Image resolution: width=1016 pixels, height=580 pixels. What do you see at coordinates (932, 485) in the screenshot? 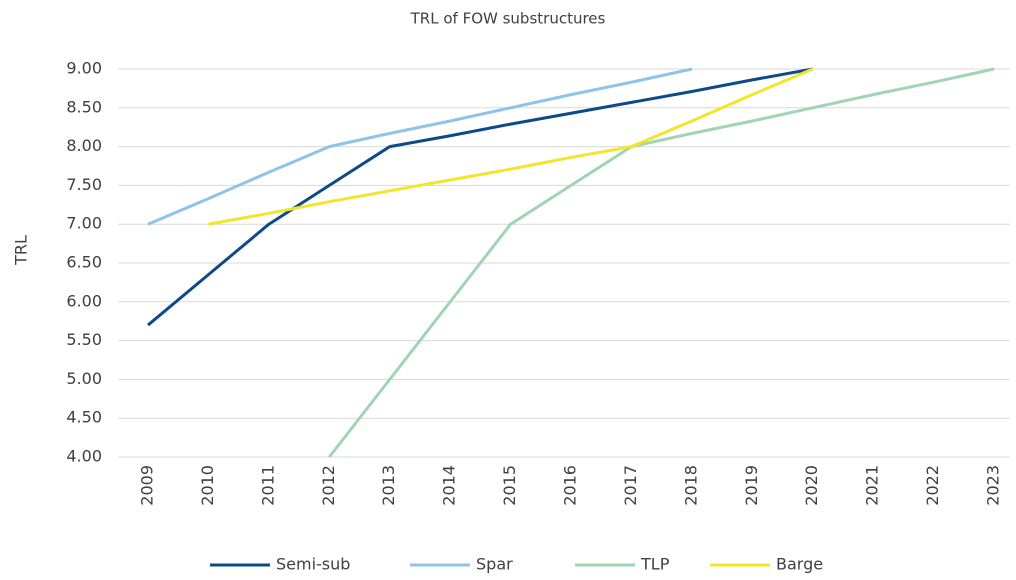
I see `x-tick-label: 2022` at bounding box center [932, 485].